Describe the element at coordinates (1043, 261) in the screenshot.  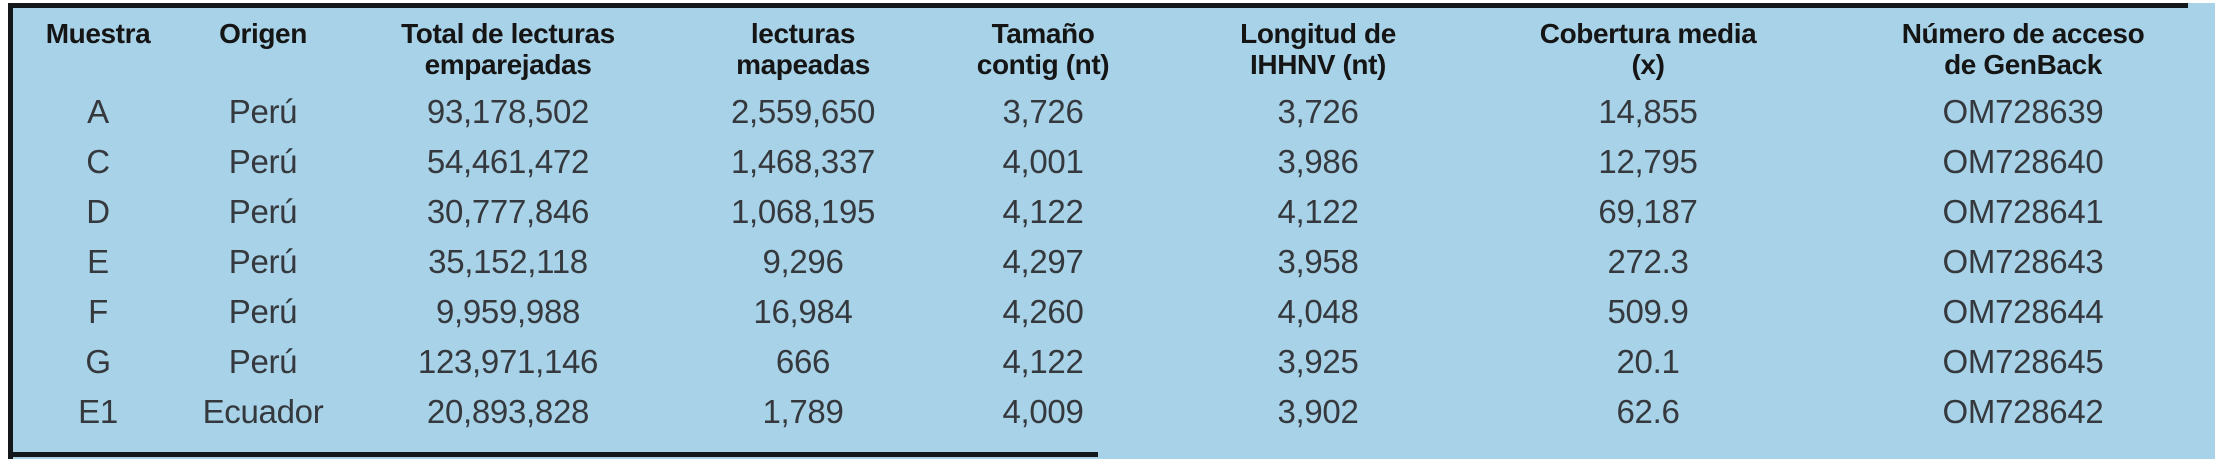
I see `table-cell-tamano-contig: 4,297` at that location.